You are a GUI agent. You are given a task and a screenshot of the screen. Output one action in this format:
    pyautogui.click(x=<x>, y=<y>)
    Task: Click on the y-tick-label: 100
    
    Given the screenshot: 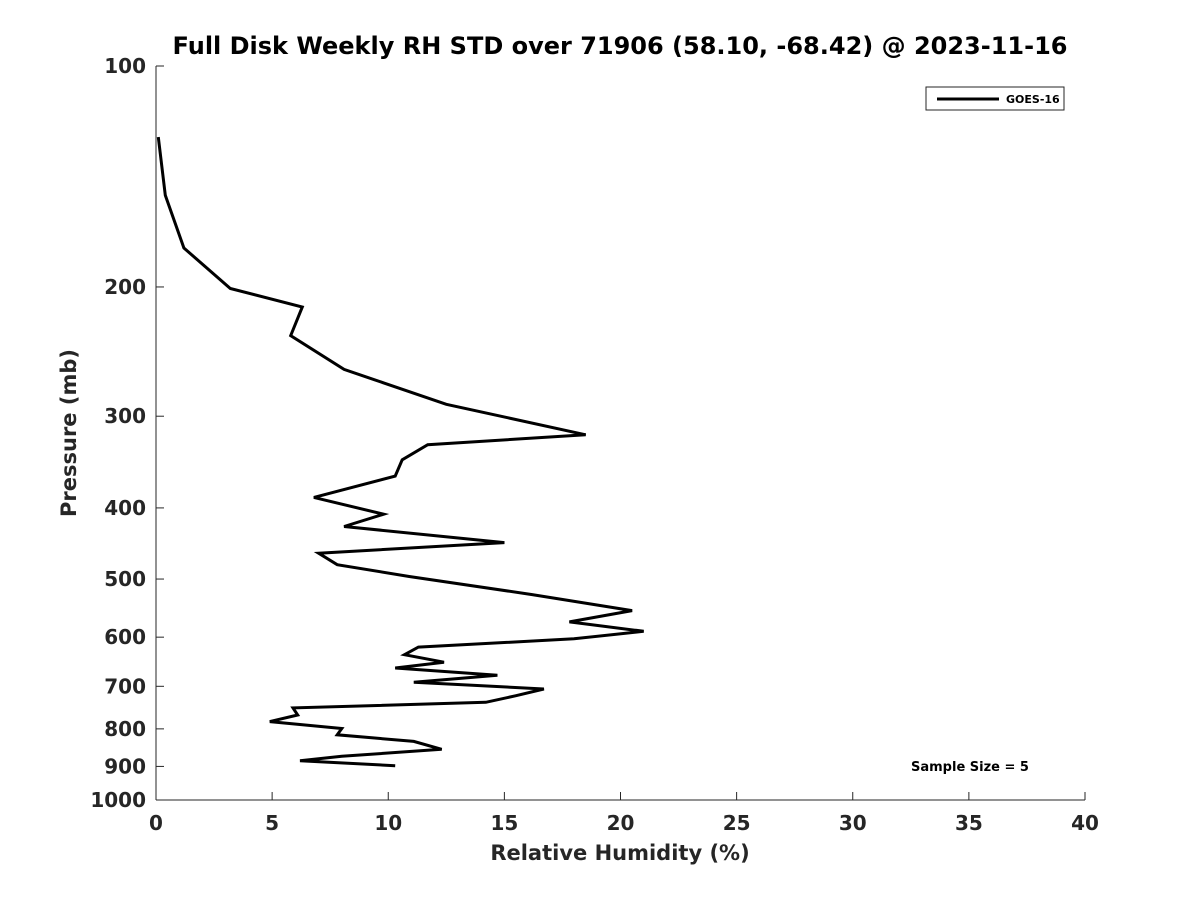 What is the action you would take?
    pyautogui.click(x=125, y=66)
    